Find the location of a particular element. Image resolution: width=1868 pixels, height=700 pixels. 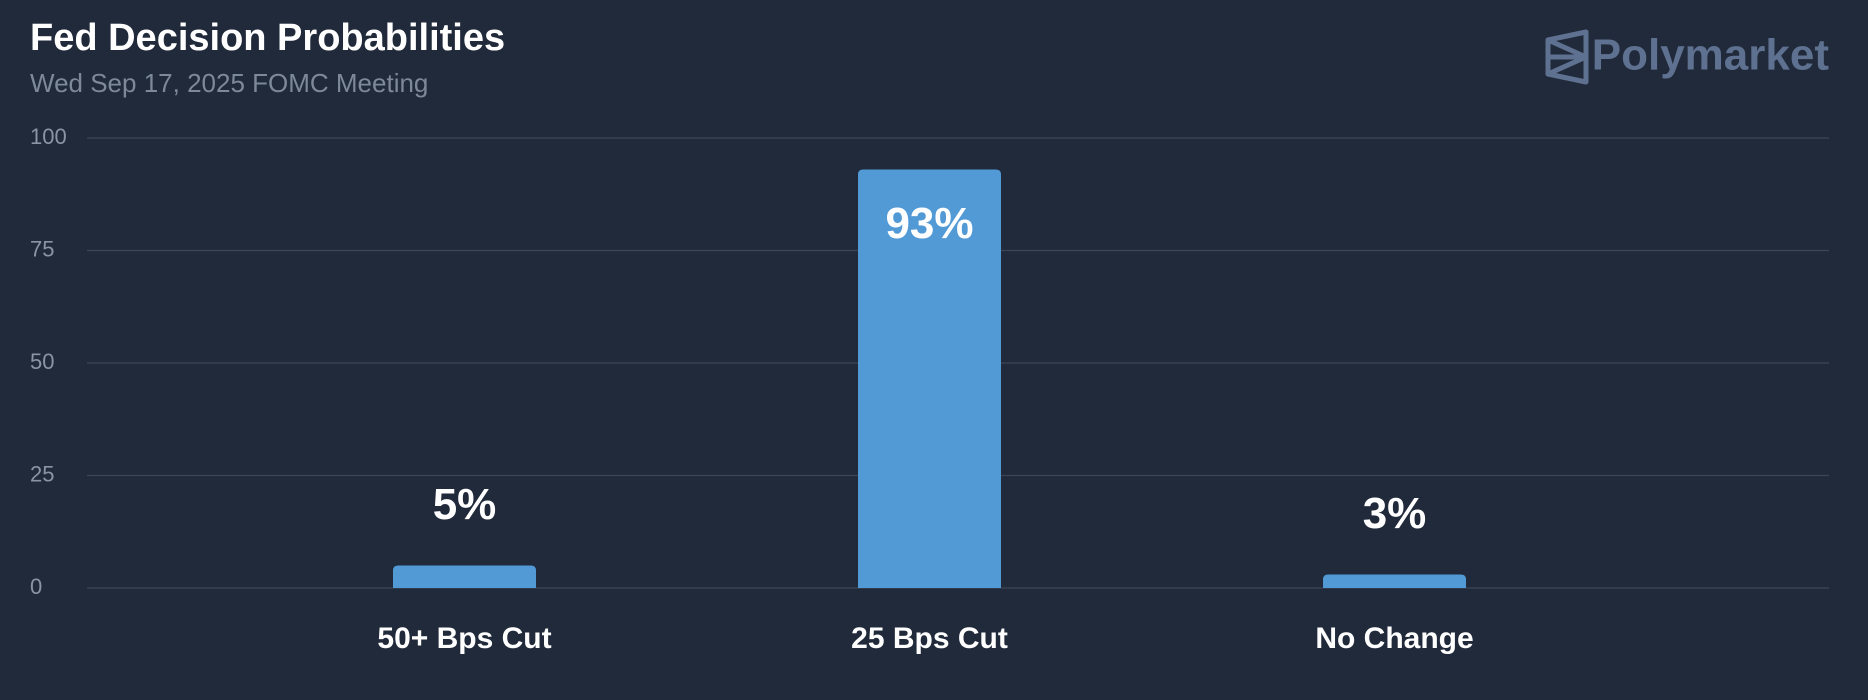

x-tick-label: No Change is located at coordinates (1394, 638).